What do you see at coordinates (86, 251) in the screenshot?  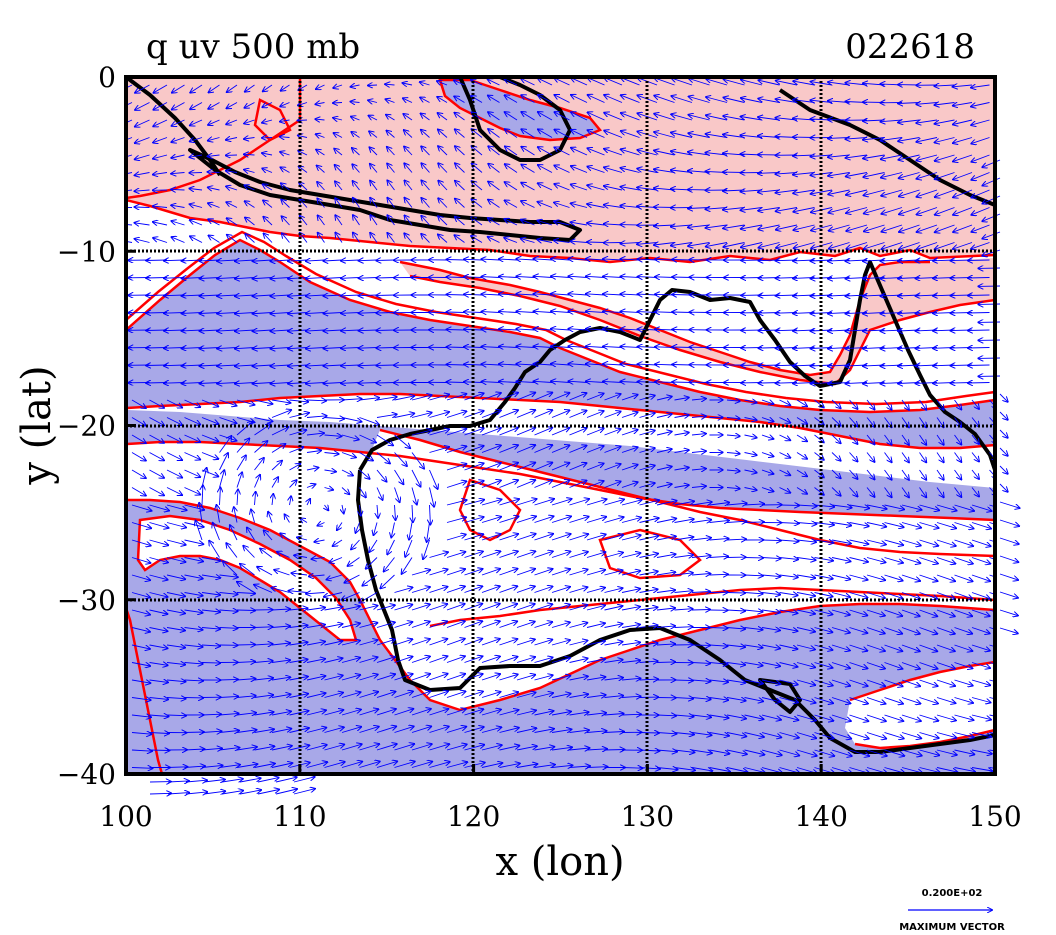 I see `y-tick-label: −10` at bounding box center [86, 251].